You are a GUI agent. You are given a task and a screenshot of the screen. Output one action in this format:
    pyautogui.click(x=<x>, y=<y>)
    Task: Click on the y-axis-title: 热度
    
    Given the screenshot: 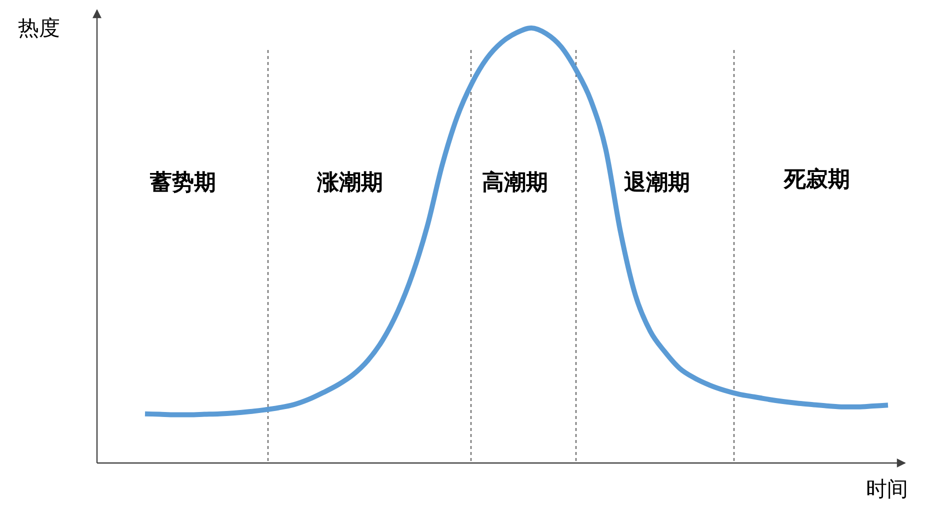 What is the action you would take?
    pyautogui.click(x=39, y=28)
    